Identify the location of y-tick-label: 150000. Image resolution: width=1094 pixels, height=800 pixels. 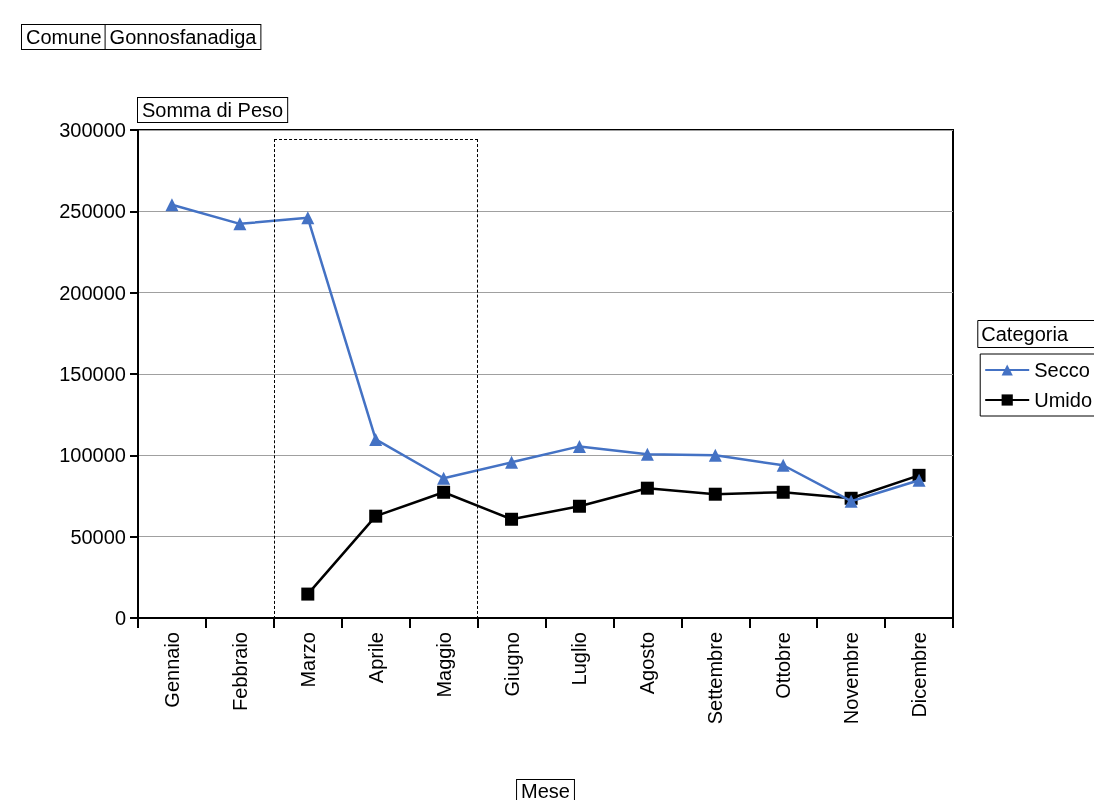
(92, 374).